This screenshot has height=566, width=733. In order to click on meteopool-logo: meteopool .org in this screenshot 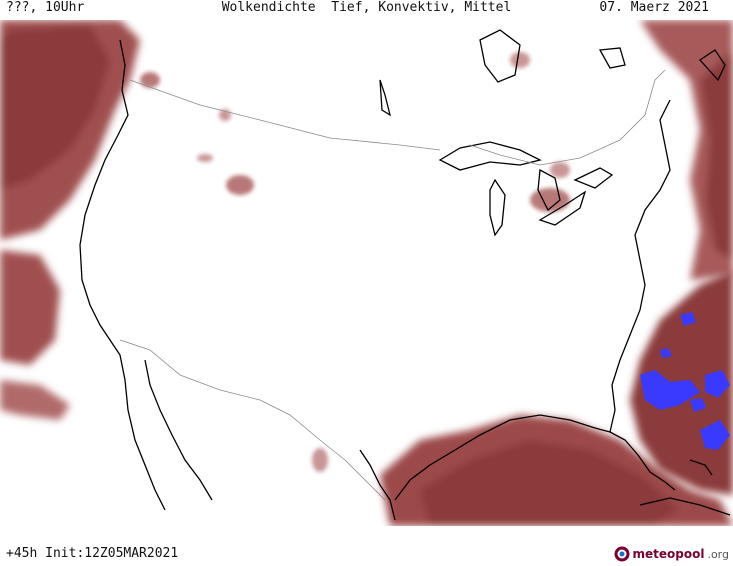, I will do `click(671, 554)`.